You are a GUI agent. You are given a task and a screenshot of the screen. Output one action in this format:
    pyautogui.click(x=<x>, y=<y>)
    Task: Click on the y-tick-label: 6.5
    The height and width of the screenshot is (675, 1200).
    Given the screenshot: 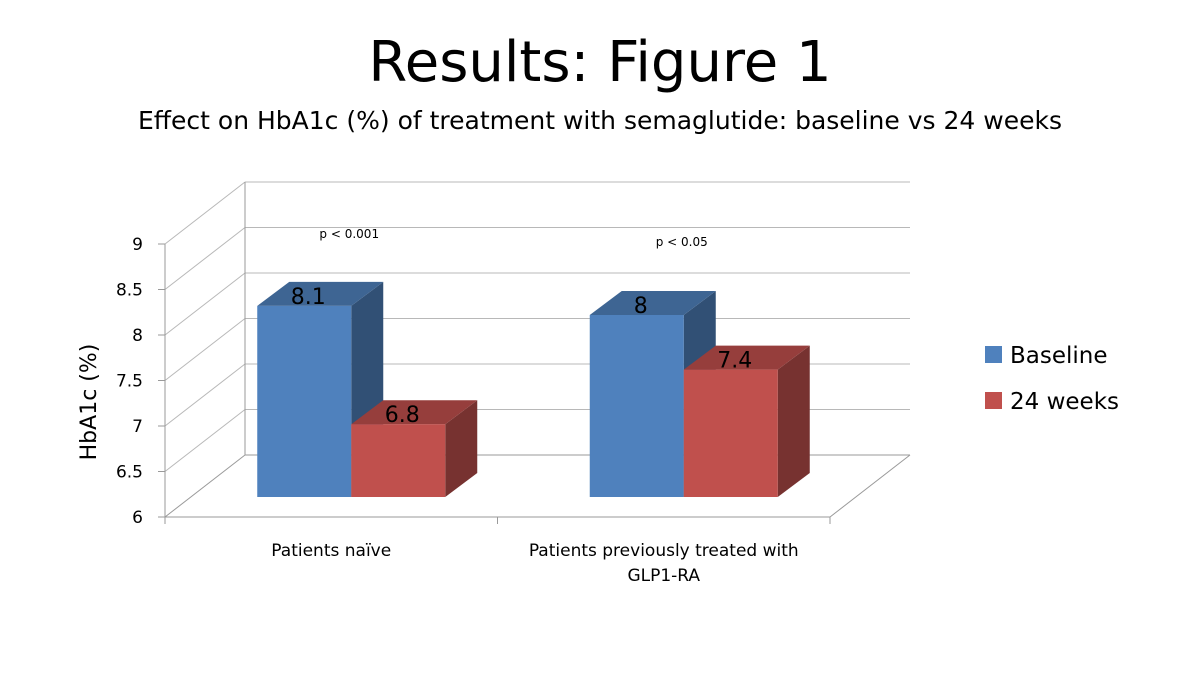 What is the action you would take?
    pyautogui.click(x=129, y=473)
    